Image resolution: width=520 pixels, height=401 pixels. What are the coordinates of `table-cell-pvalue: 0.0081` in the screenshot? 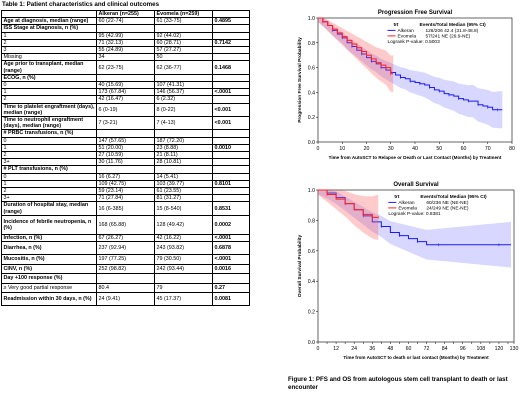 It's located at (231, 299).